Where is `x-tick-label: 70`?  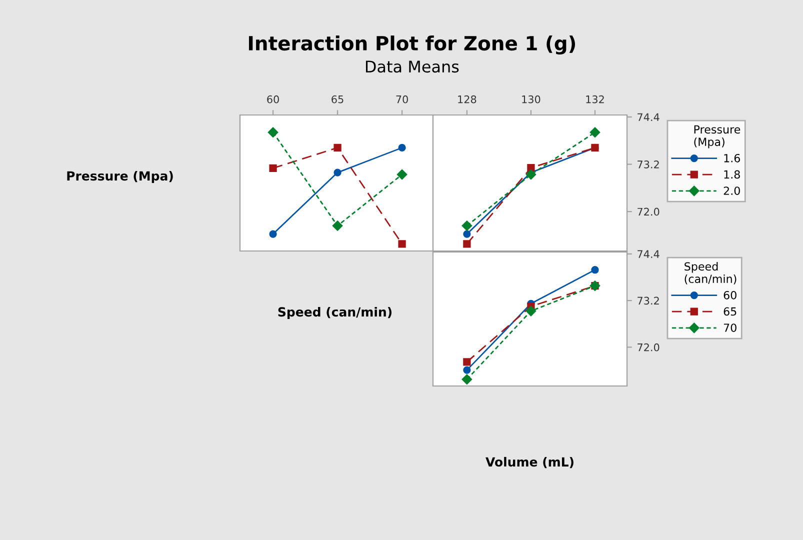 x-tick-label: 70 is located at coordinates (402, 99).